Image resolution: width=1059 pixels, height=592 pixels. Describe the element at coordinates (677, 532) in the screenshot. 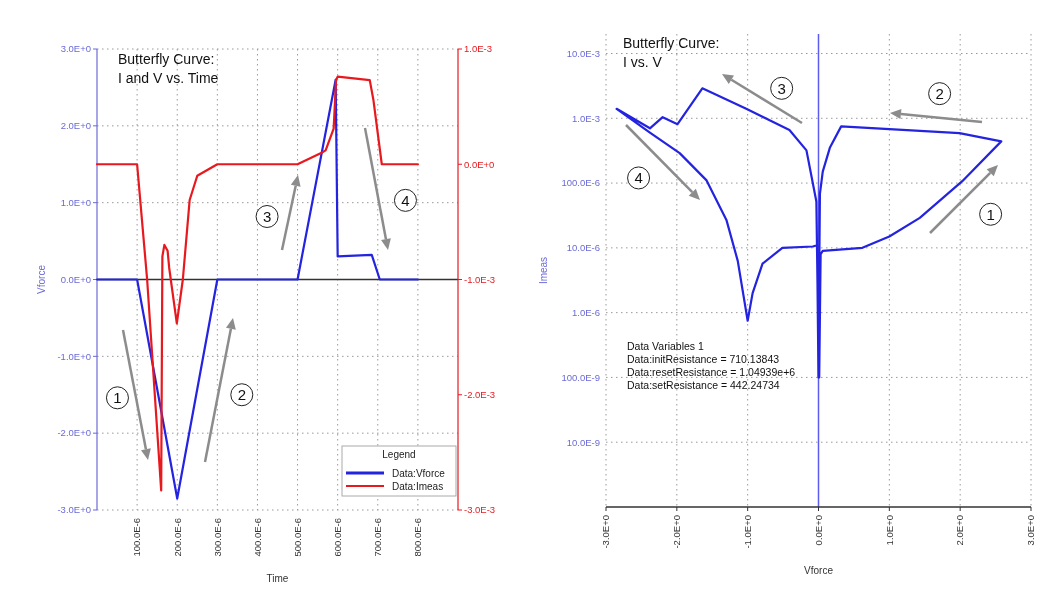

I see `x-tick-label: -2.0E+0` at that location.